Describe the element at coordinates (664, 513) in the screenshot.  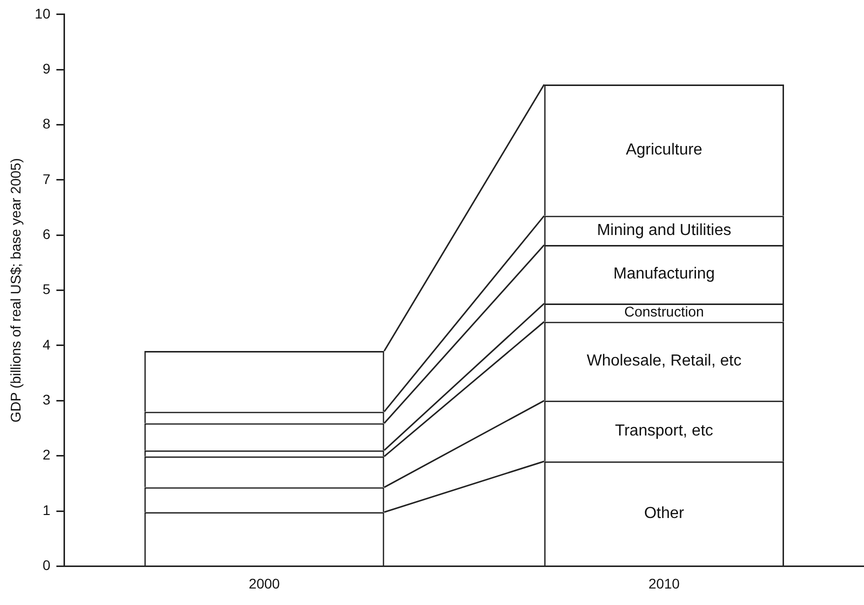
I see `series-label: Other` at that location.